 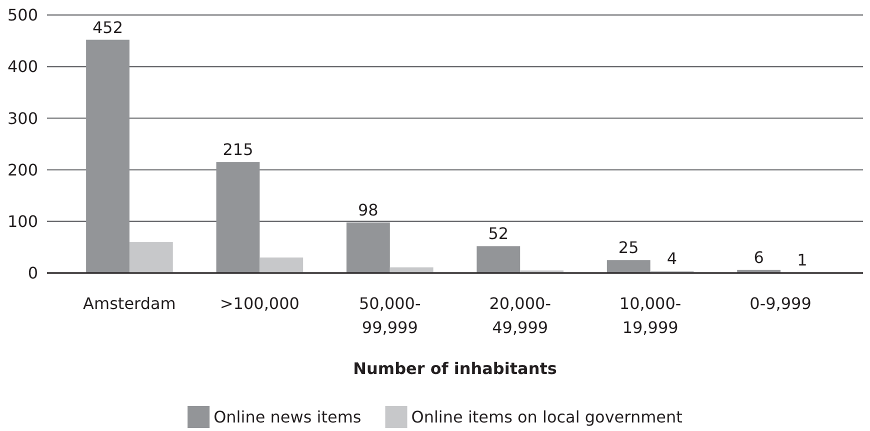 What do you see at coordinates (781, 303) in the screenshot?
I see `x-tick-label: 0-9,999` at bounding box center [781, 303].